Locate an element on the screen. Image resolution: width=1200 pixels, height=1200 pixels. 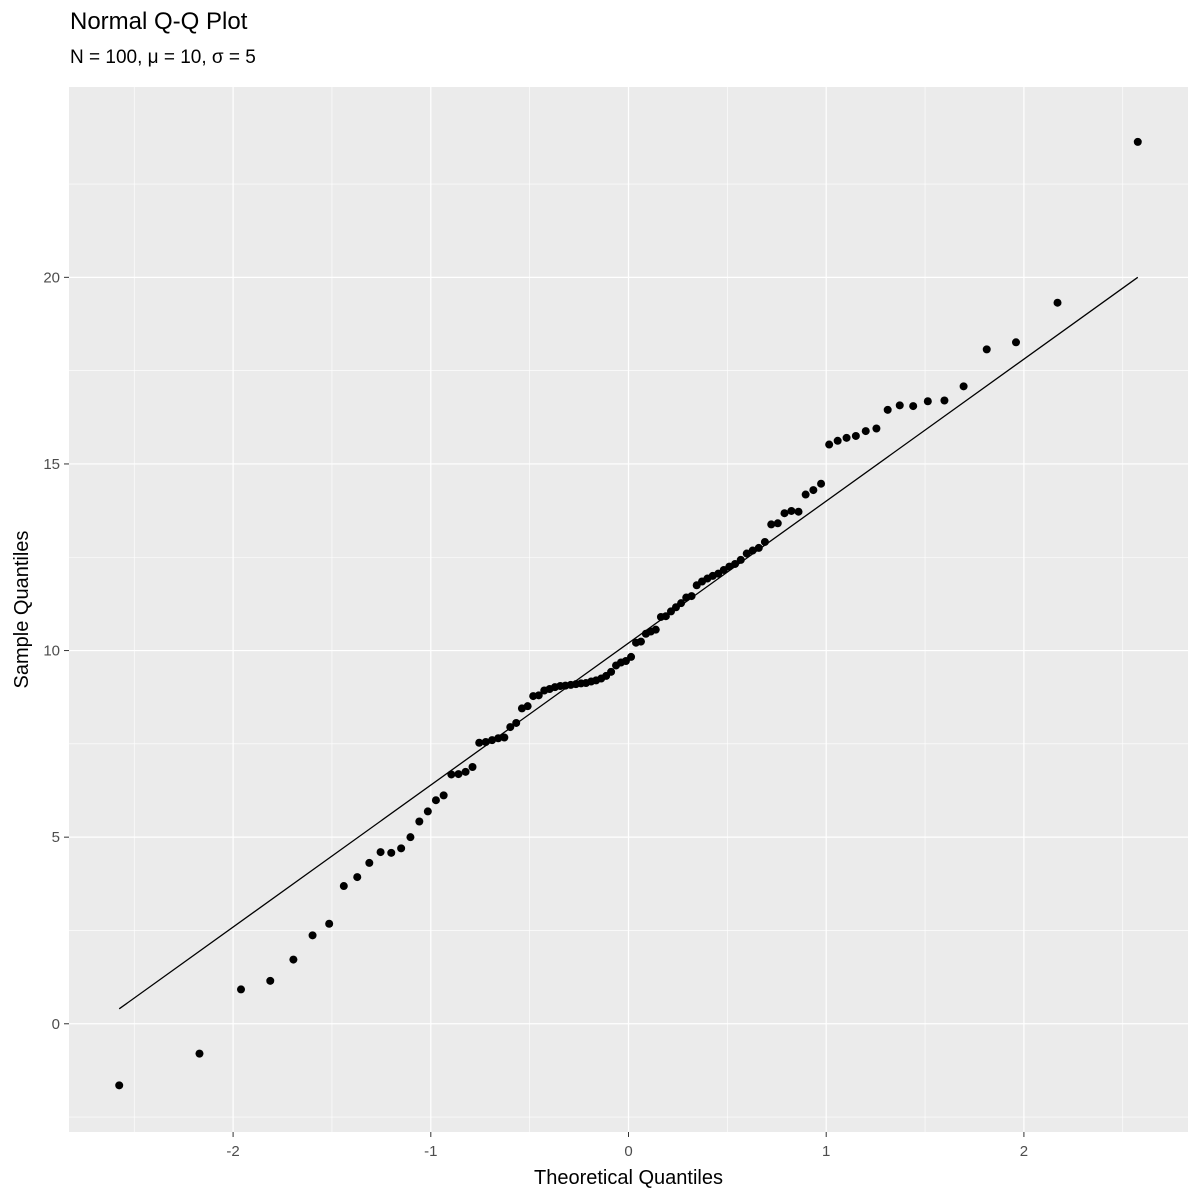
y-axis-ticks: 0 5 10 15 20 is located at coordinates (56, 651).